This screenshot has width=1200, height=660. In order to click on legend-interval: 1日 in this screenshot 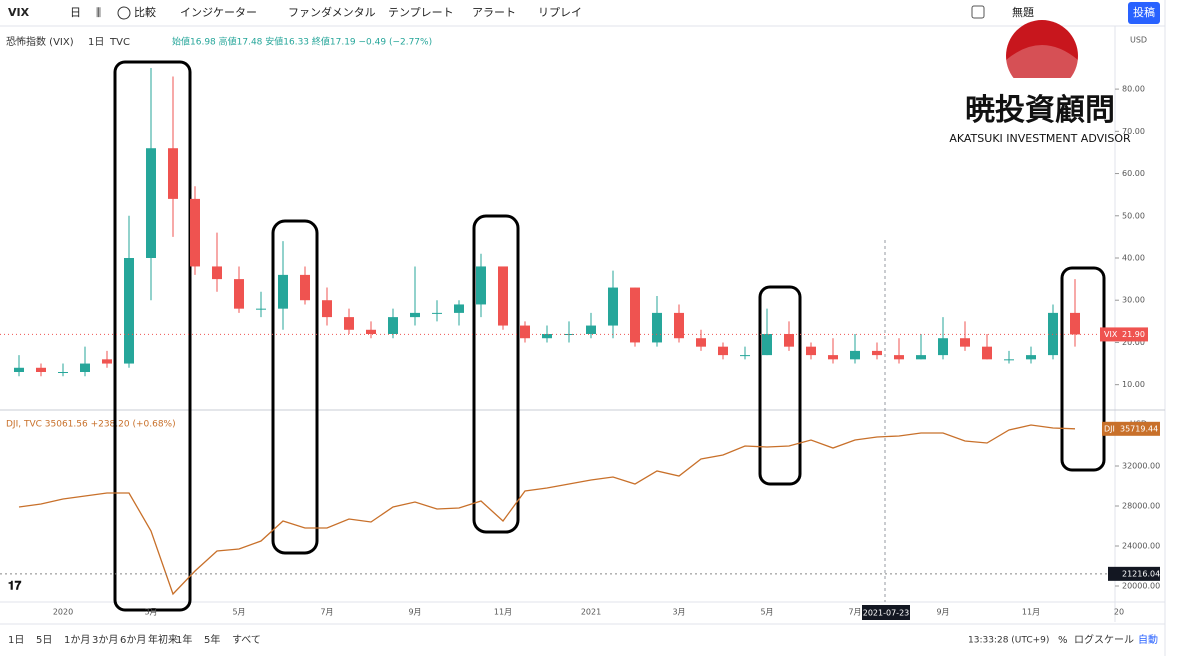, I will do `click(96, 42)`.